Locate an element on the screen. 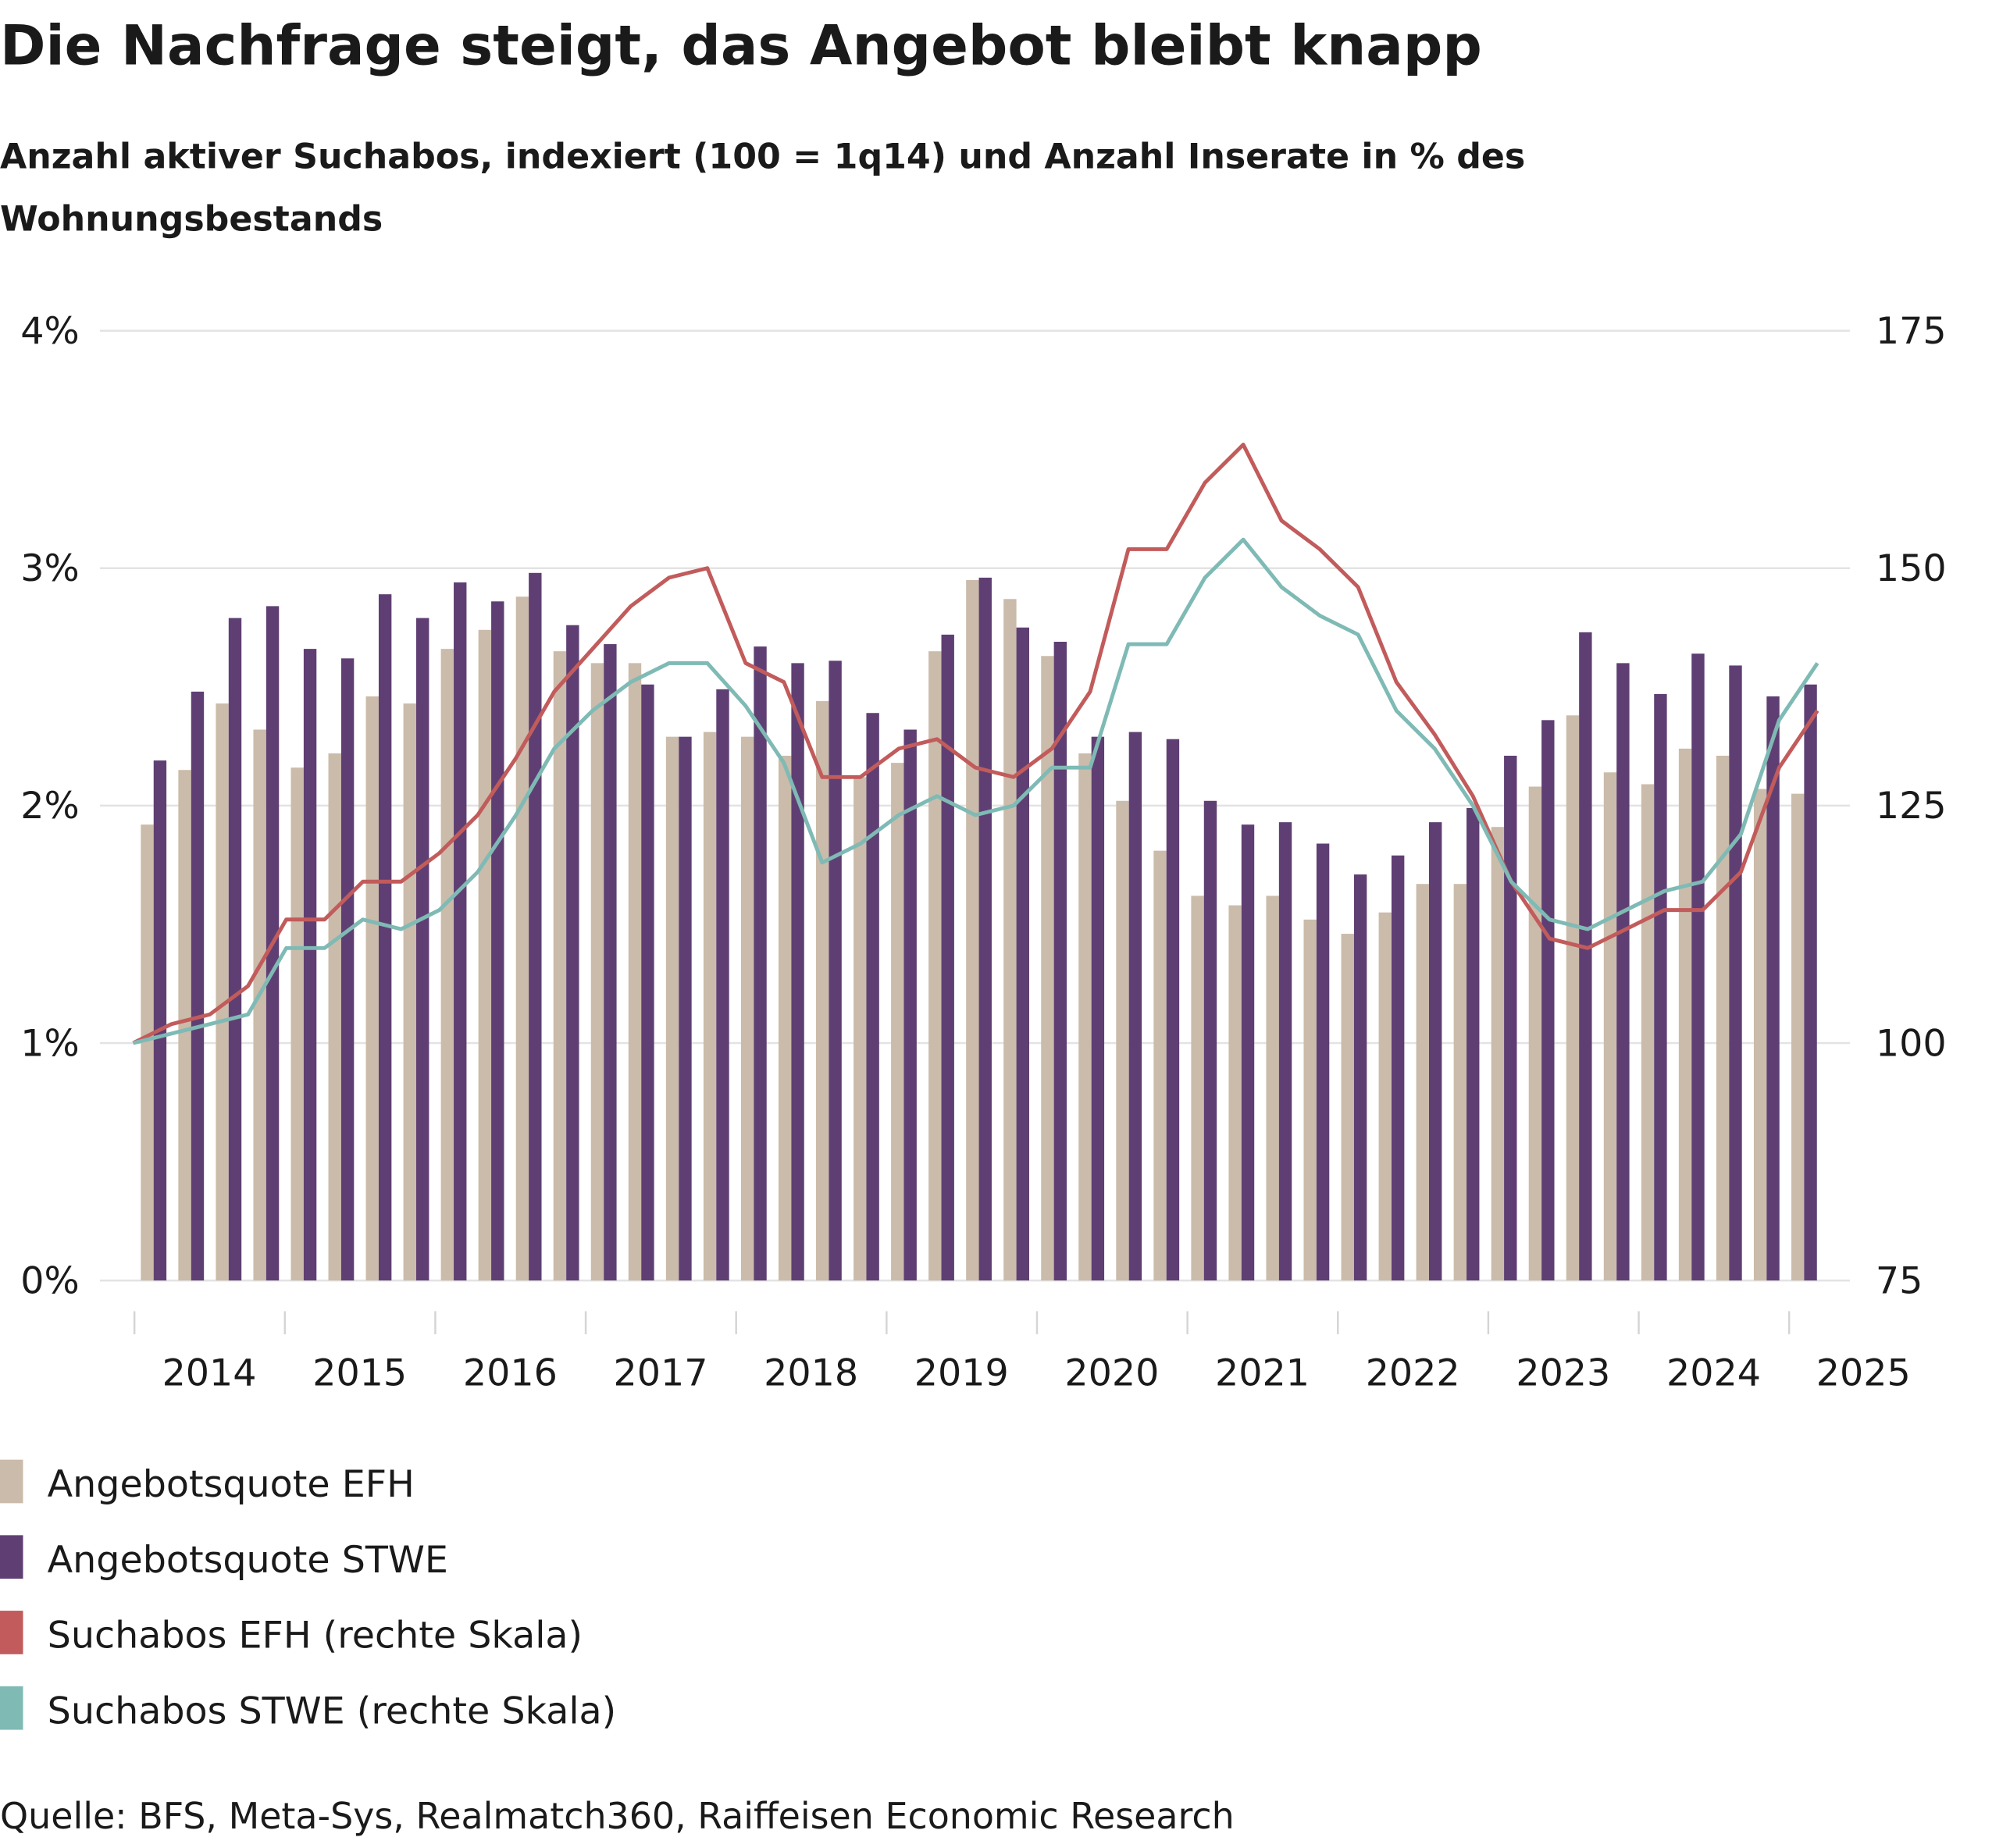 The image size is (2010, 1848). right-tick-label: 100 is located at coordinates (1911, 1044).